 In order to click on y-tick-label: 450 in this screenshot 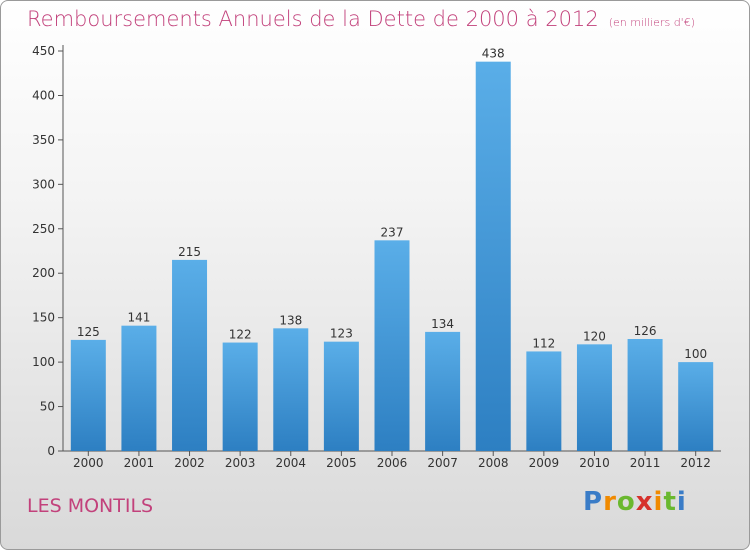, I will do `click(43, 51)`.